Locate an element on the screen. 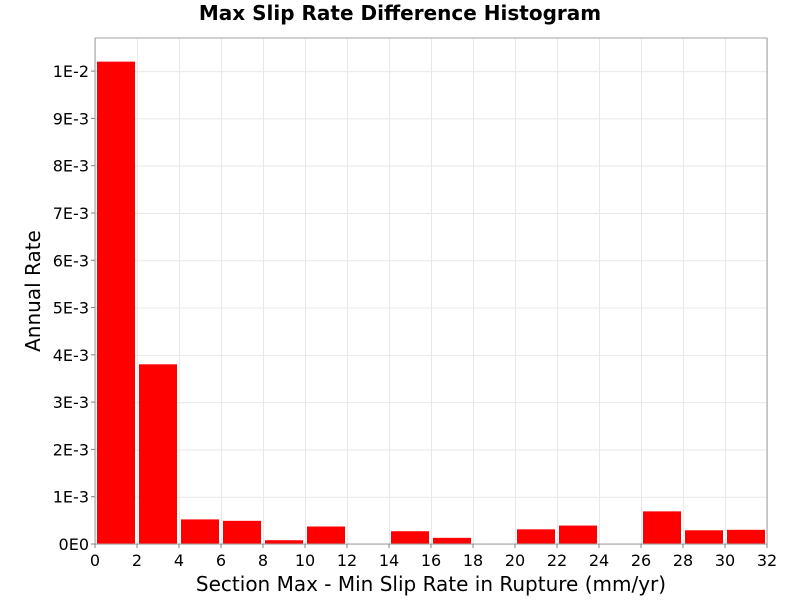 The image size is (800, 600). y-tick-label: 5E-3 is located at coordinates (71, 308).